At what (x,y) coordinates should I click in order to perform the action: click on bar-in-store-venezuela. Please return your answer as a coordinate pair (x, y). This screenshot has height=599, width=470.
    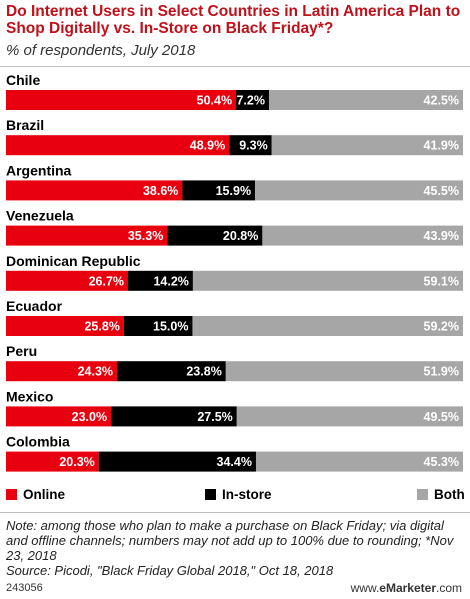
    Looking at the image, I should click on (215, 235).